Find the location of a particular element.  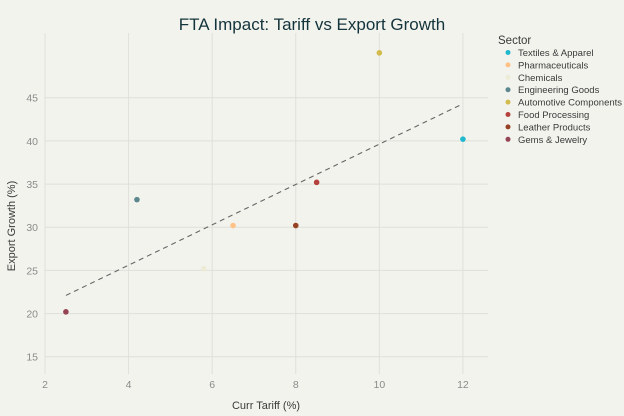

legend-item: Chemicals is located at coordinates (540, 78).